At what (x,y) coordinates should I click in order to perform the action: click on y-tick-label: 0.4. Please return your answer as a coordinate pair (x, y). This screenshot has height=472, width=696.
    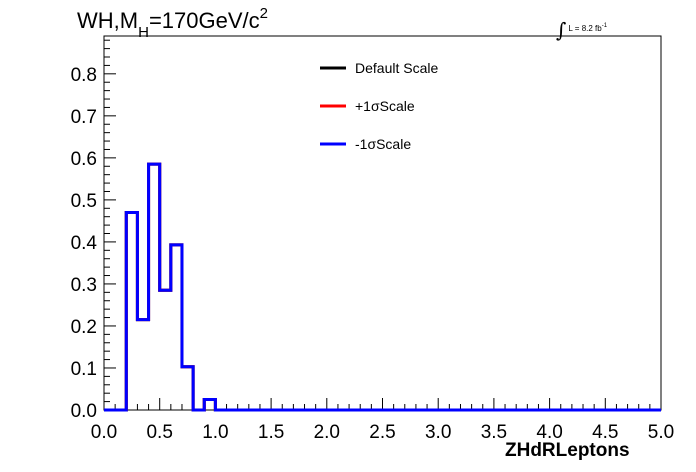
    Looking at the image, I should click on (84, 243).